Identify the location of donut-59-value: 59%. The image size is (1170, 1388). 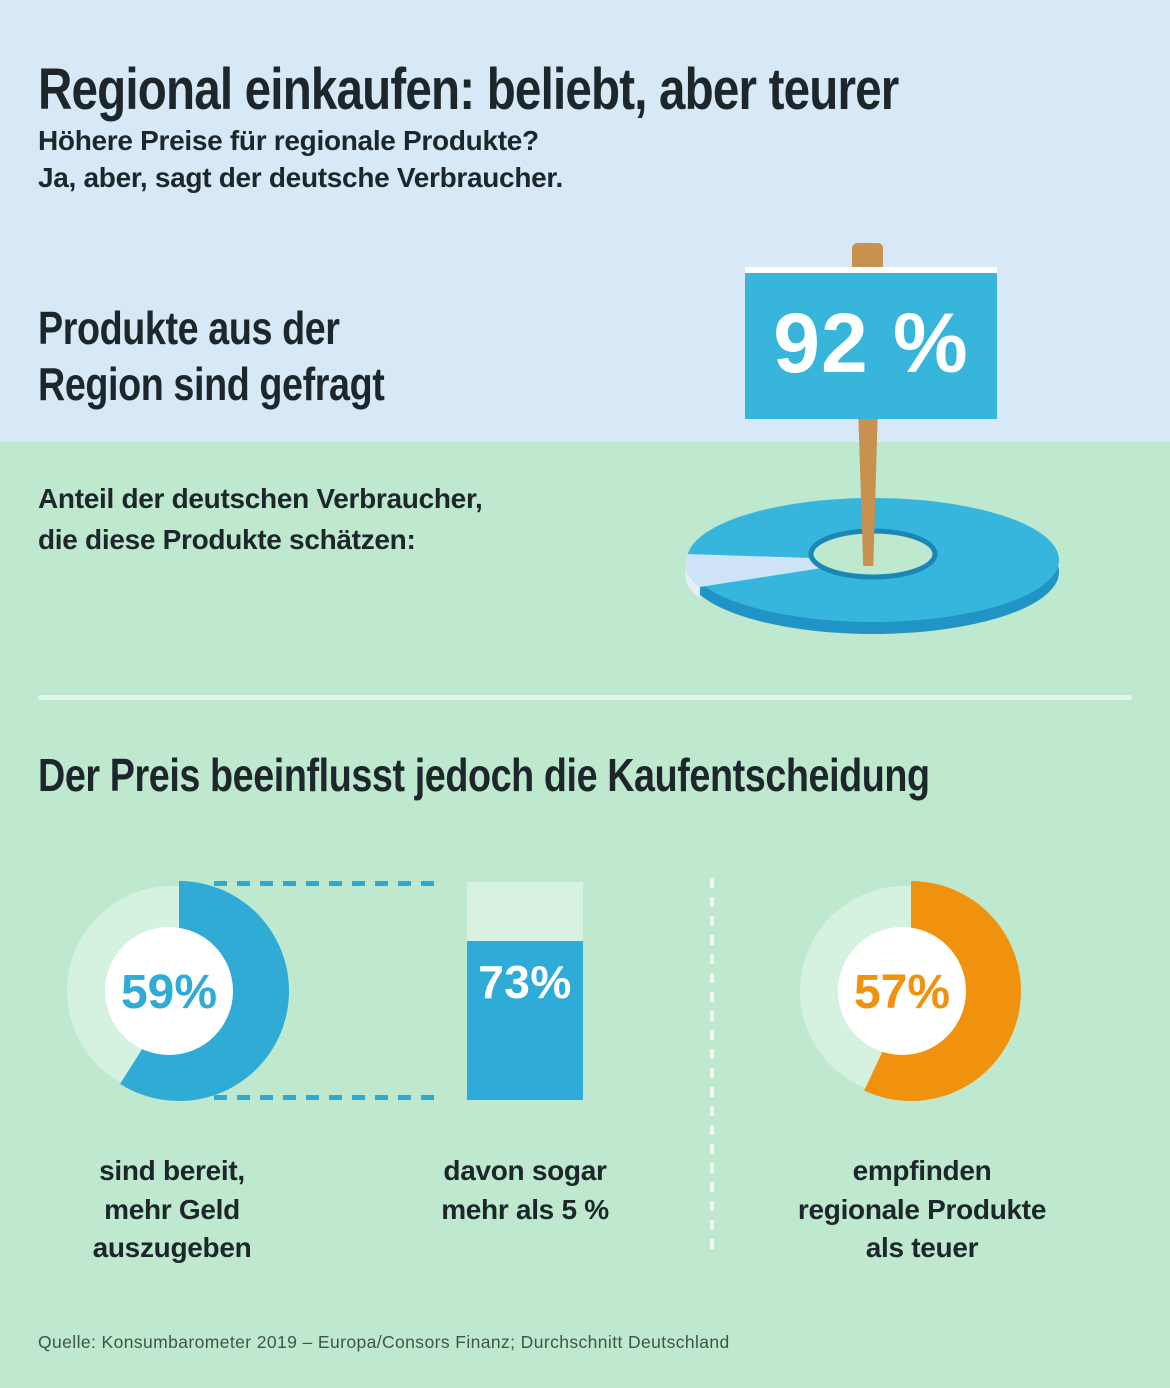
(169, 992).